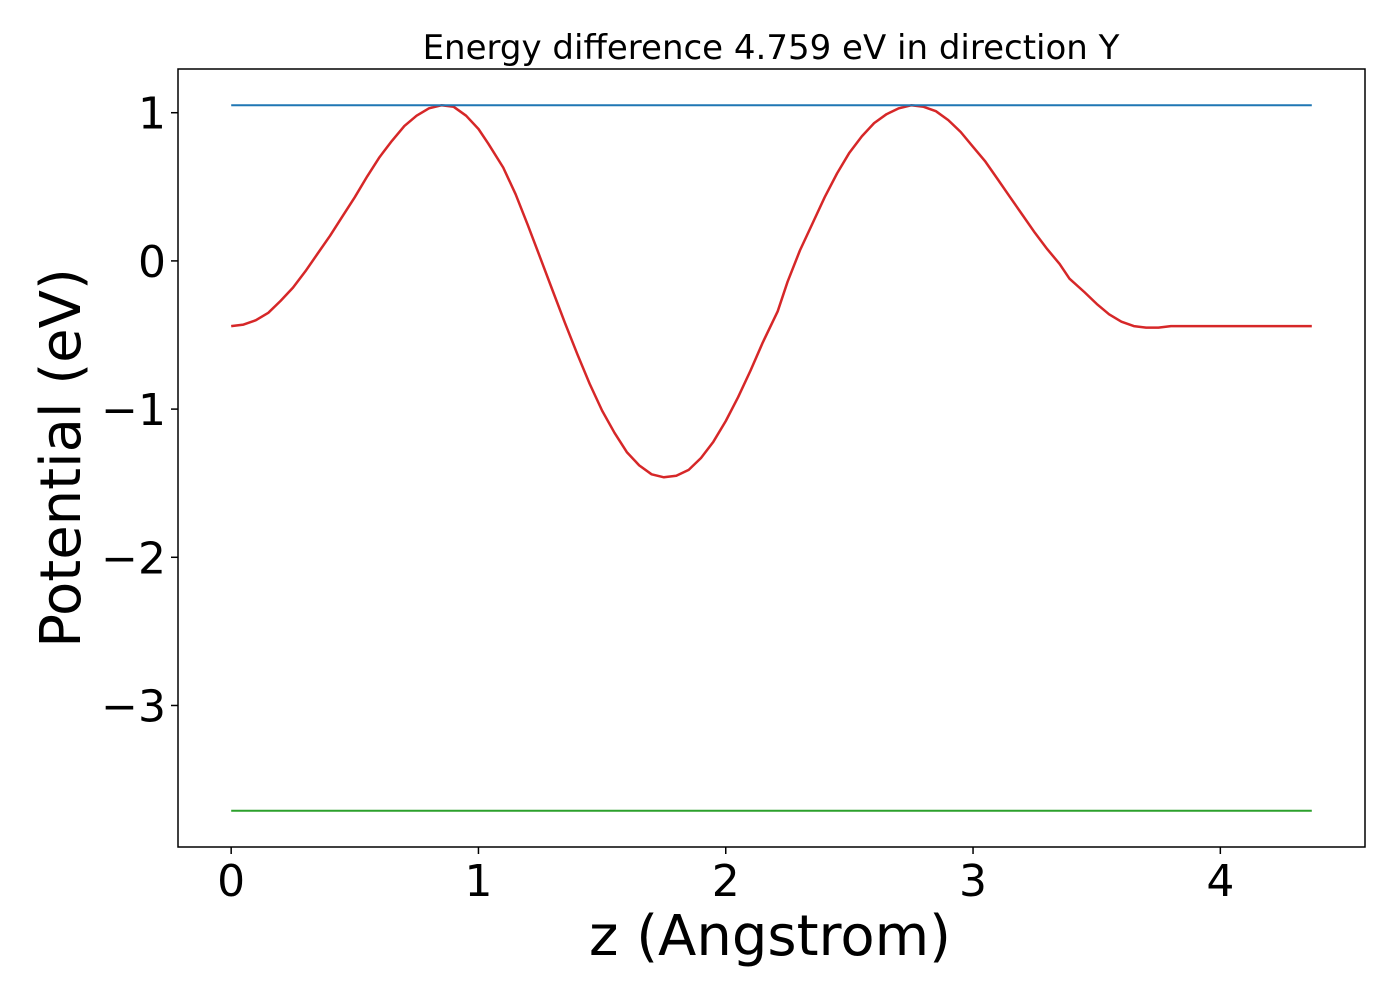  Describe the element at coordinates (478, 881) in the screenshot. I see `x-tick-label: 1` at that location.